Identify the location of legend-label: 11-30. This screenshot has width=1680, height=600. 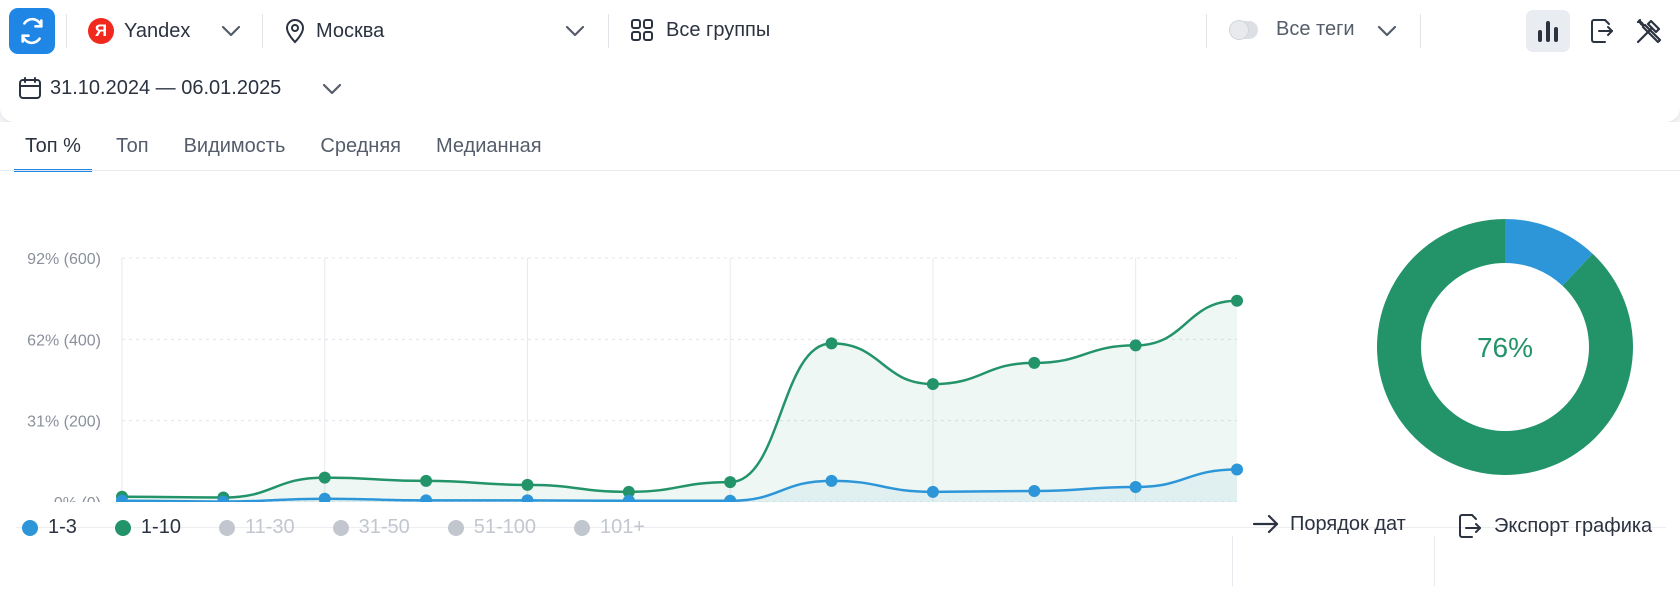
(269, 527).